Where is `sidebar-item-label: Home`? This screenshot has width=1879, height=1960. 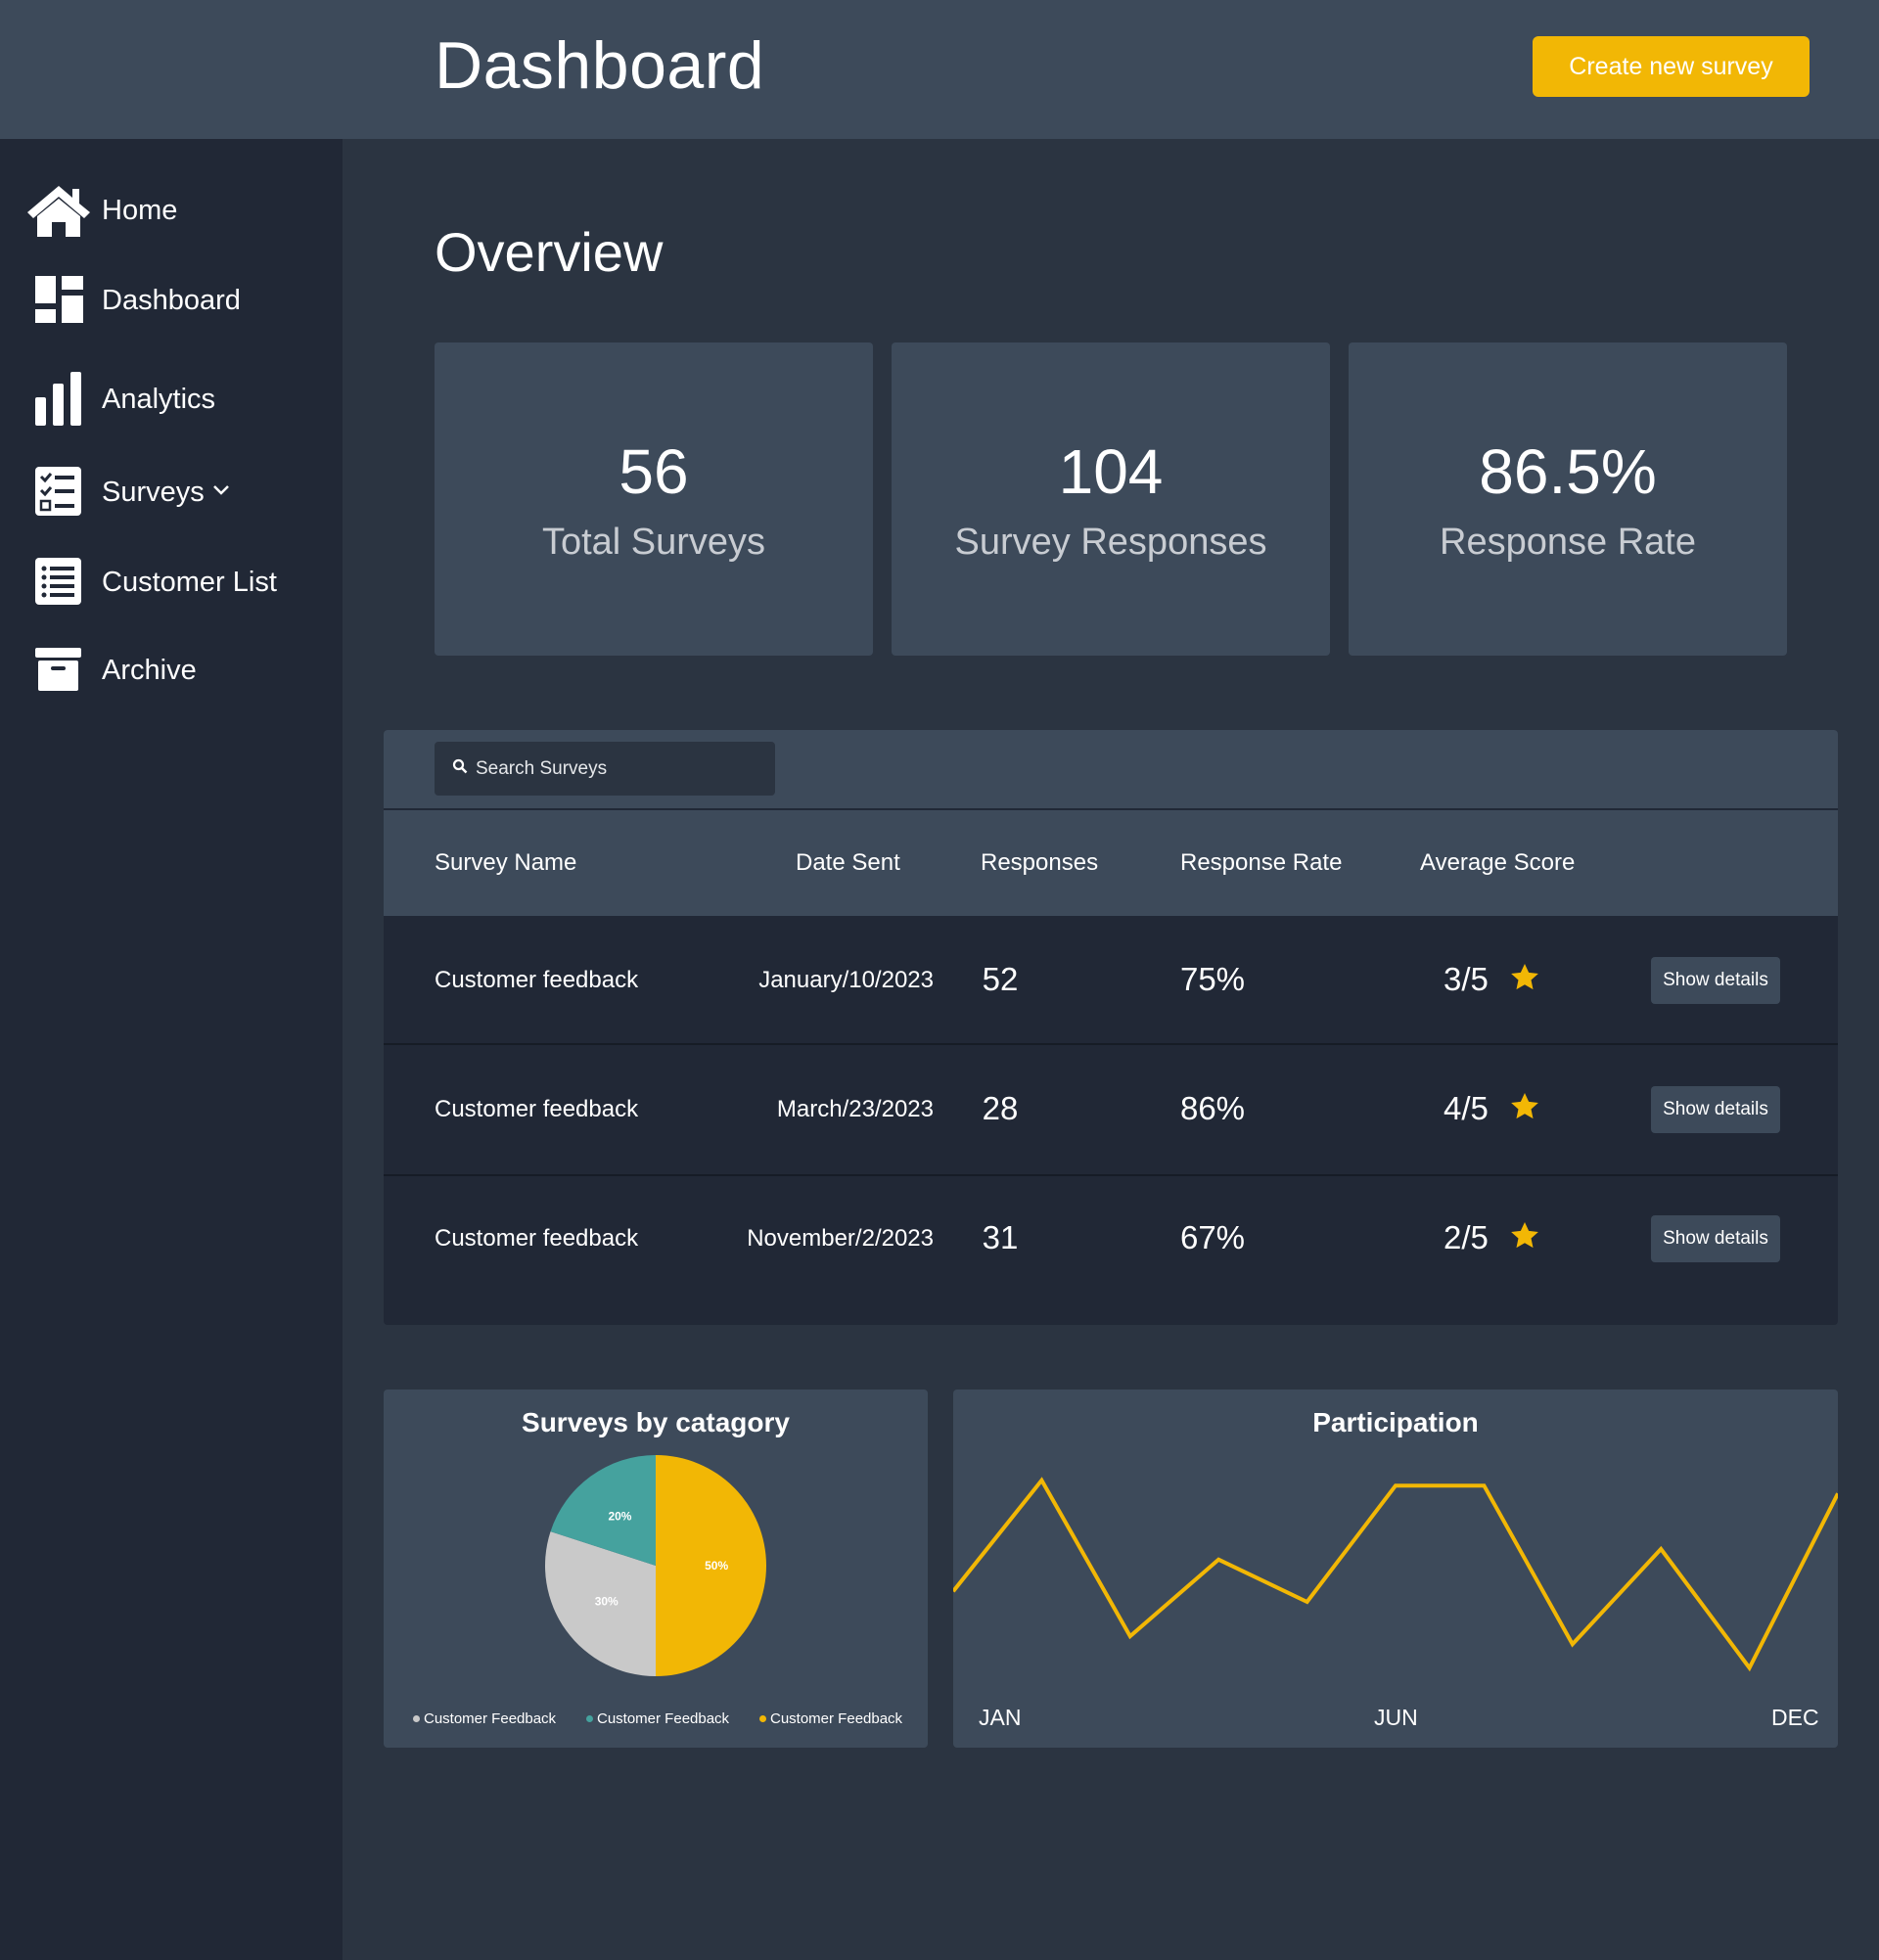 sidebar-item-label: Home is located at coordinates (140, 210).